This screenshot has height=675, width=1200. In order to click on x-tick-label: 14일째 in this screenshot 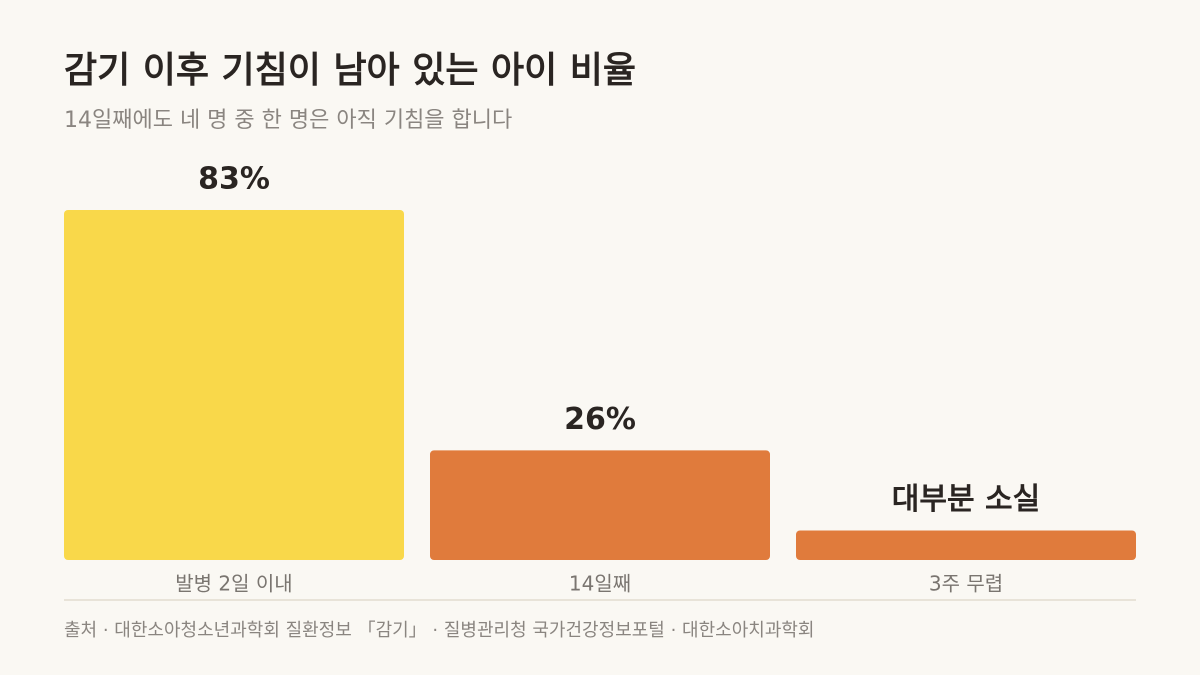, I will do `click(600, 584)`.